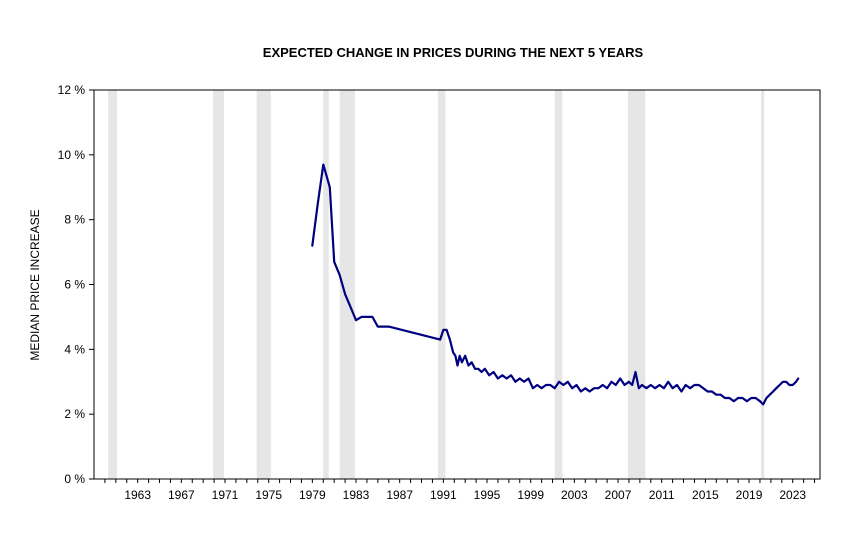  I want to click on x-tick-label: 1991, so click(443, 495).